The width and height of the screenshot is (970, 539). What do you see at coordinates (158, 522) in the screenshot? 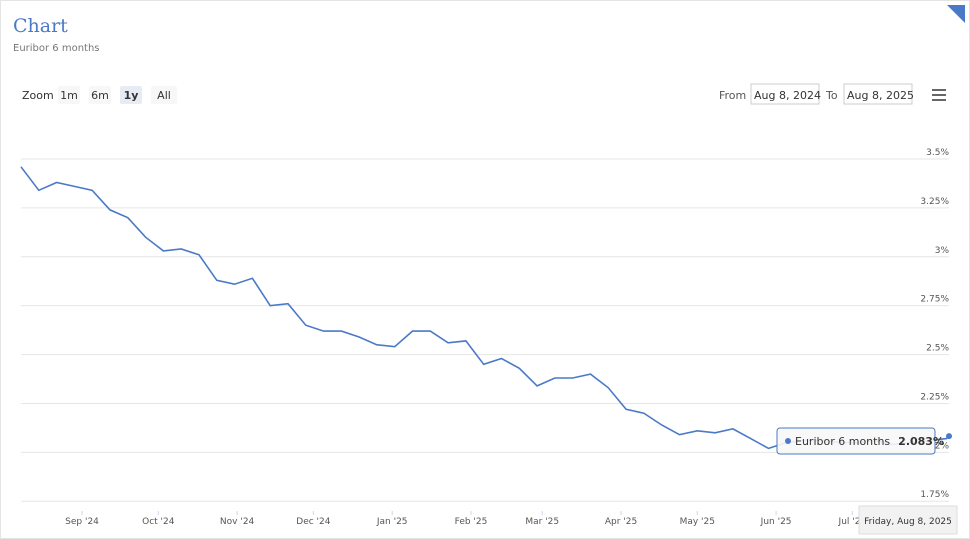
I see `x-tick-label: Oct '24` at bounding box center [158, 522].